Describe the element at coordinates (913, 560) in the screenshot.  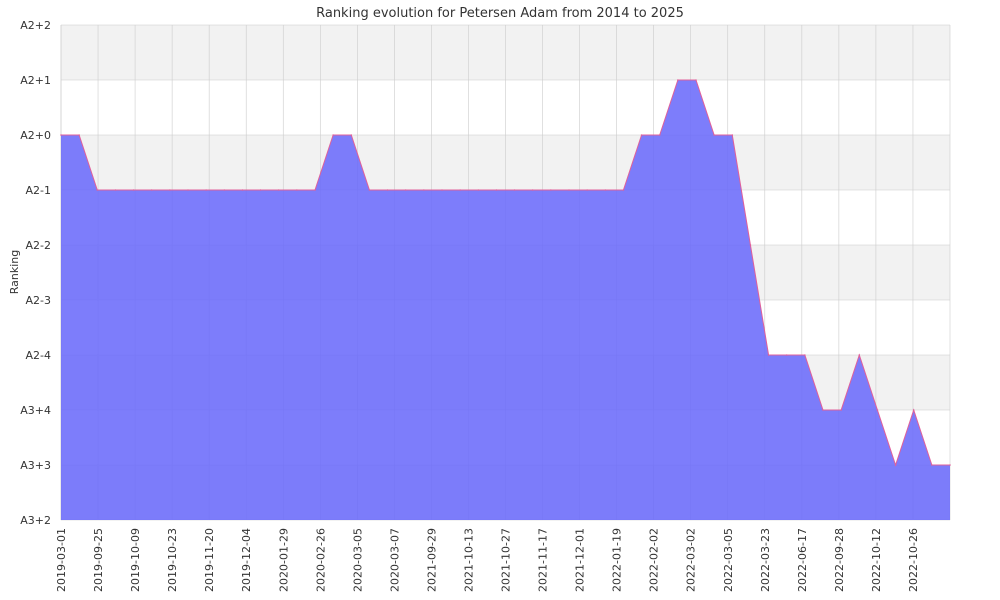
I see `x-tick-label: 2022-10-26` at that location.